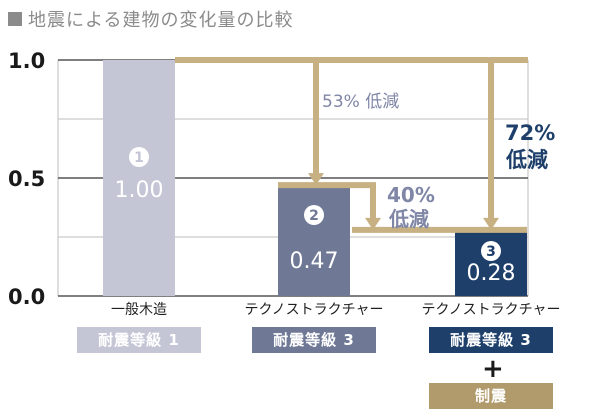 Image resolution: width=600 pixels, height=417 pixels. What do you see at coordinates (490, 310) in the screenshot?
I see `category-label-3: テクノストラクチャー` at bounding box center [490, 310].